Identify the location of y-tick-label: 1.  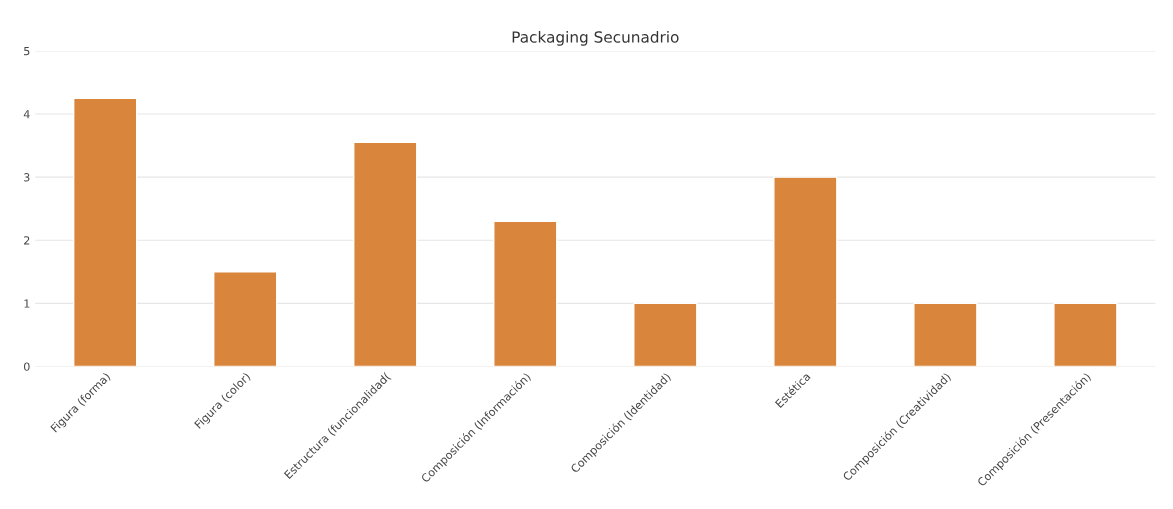
(27, 303).